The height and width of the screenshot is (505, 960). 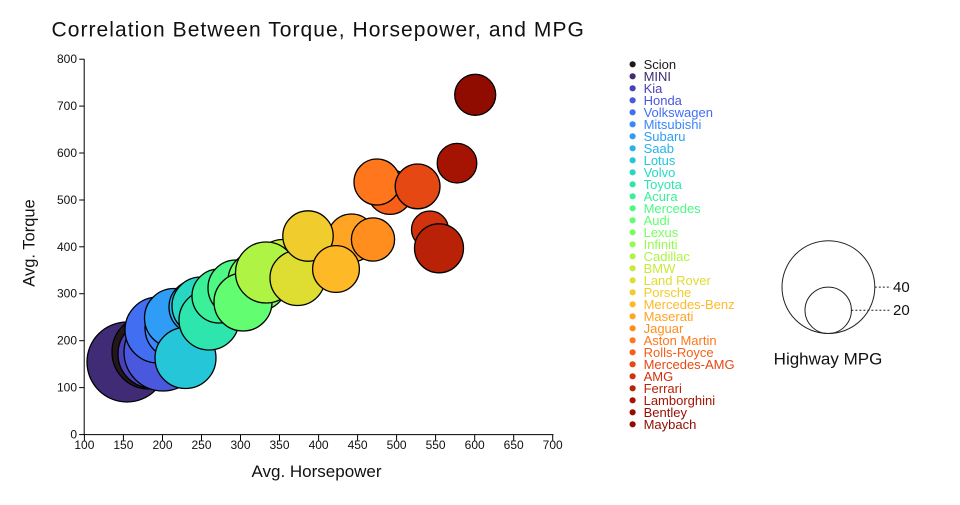 What do you see at coordinates (660, 268) in the screenshot?
I see `svg-text: BMW` at bounding box center [660, 268].